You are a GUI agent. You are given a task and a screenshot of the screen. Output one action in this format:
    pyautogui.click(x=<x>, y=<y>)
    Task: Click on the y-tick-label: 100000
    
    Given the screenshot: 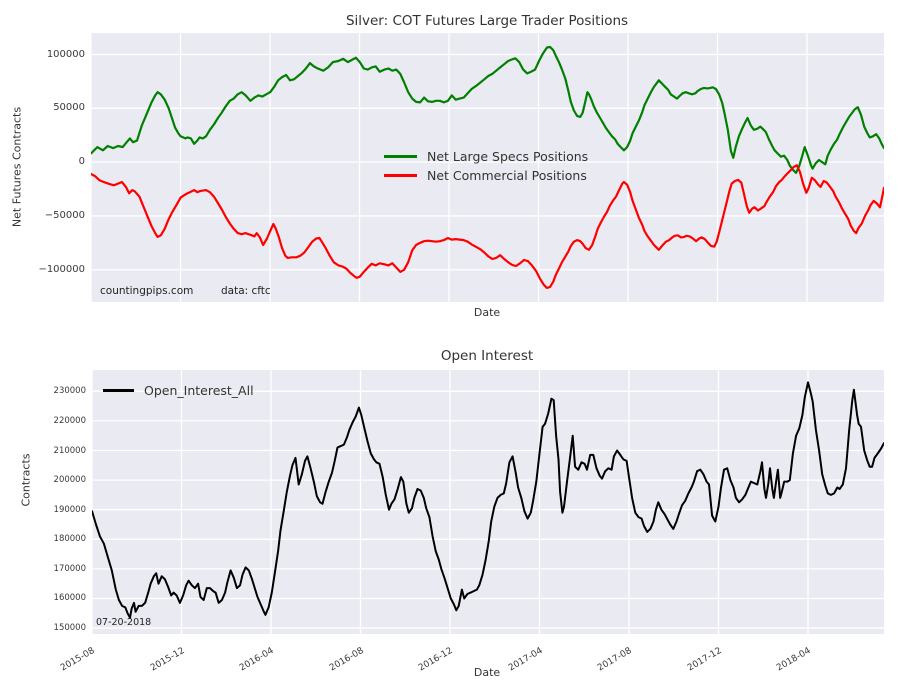 What is the action you would take?
    pyautogui.click(x=65, y=54)
    